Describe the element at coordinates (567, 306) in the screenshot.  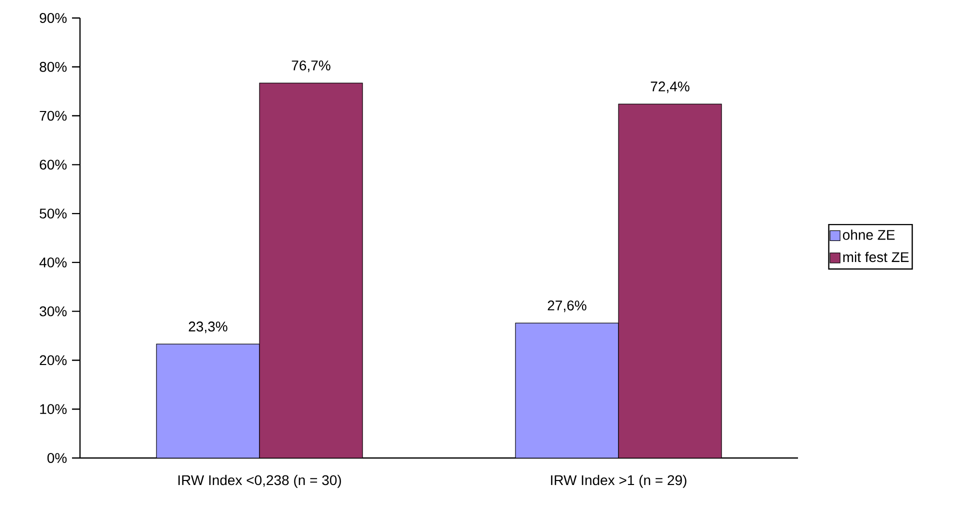
I see `data-label: 27,6%` at that location.